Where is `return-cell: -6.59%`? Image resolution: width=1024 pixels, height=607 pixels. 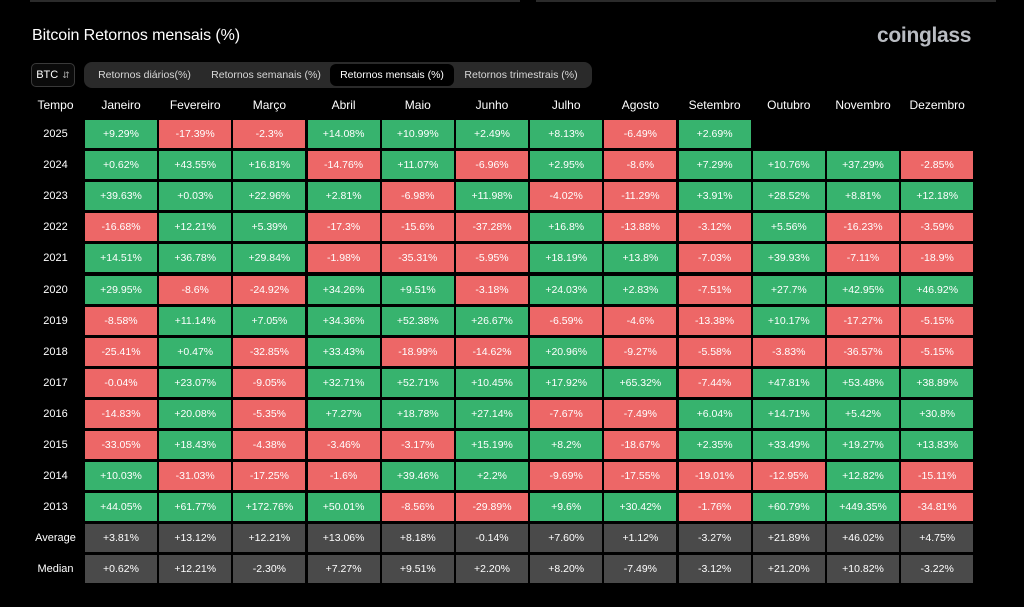 return-cell: -6.59% is located at coordinates (566, 320).